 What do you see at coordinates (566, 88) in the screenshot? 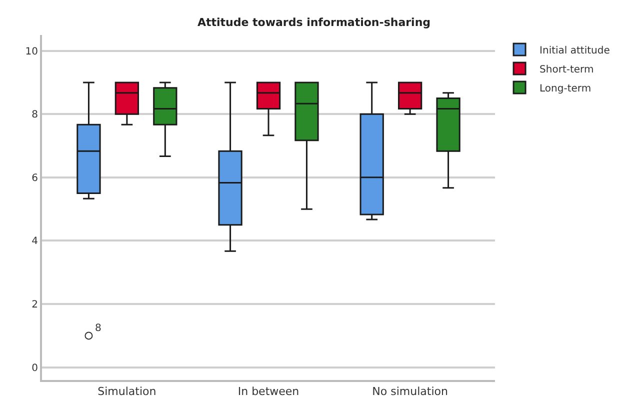
I see `legend-label: Long-term` at bounding box center [566, 88].